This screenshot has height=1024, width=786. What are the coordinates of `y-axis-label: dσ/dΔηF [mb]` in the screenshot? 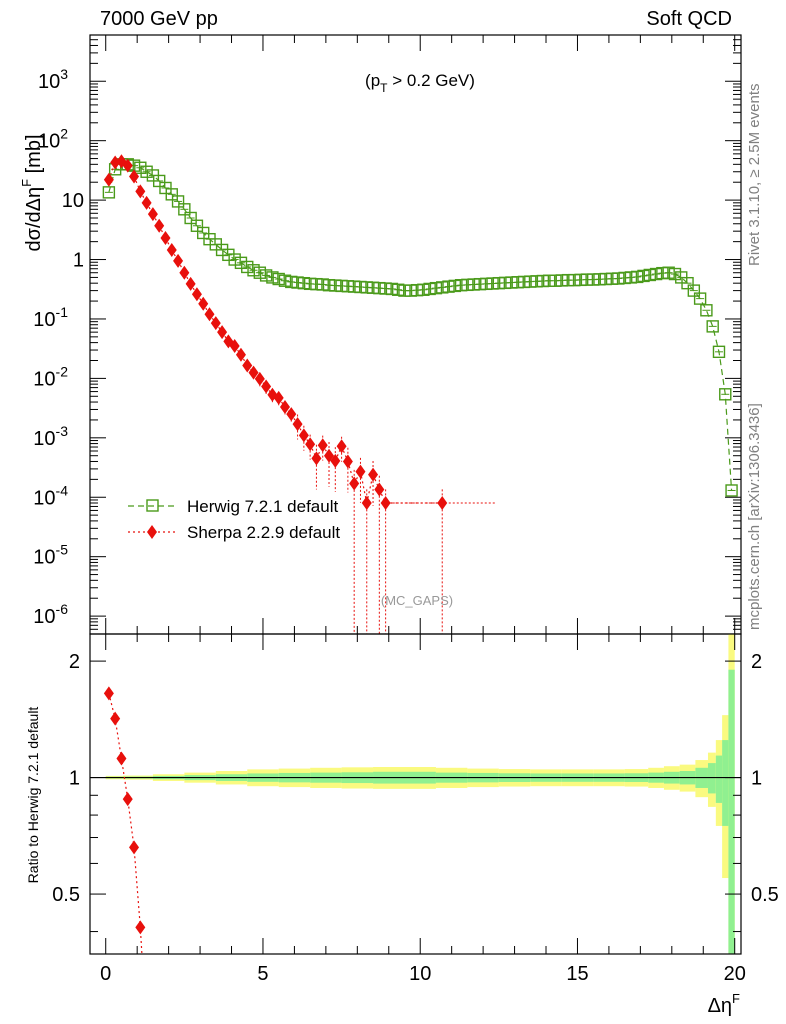 It's located at (32, 192).